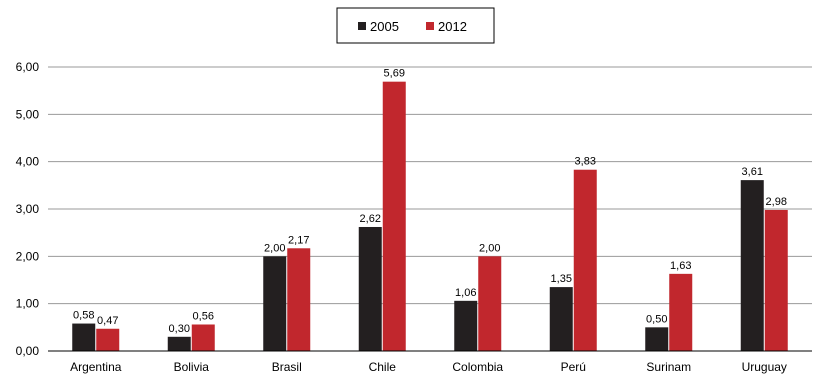 This screenshot has width=819, height=377. What do you see at coordinates (430, 26) in the screenshot?
I see `legend-swatch-2012` at bounding box center [430, 26].